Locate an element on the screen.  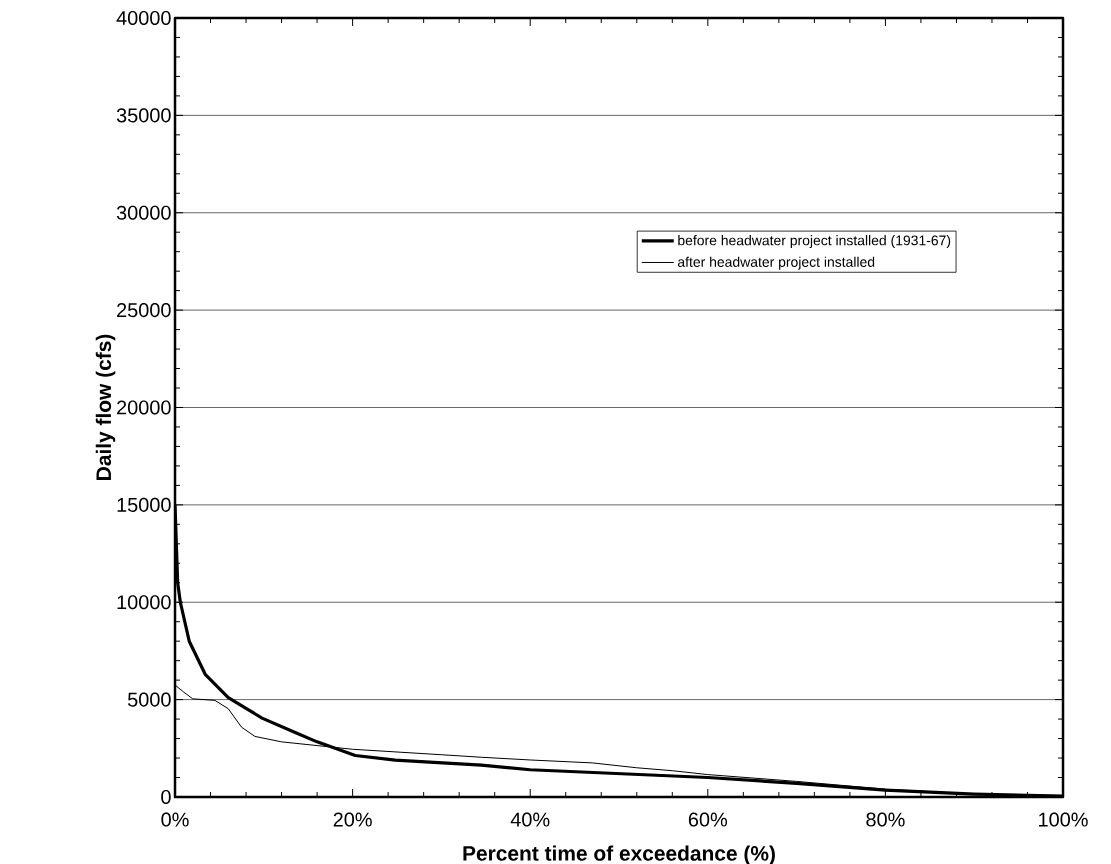
y-tick-label: 10000 is located at coordinates (144, 602).